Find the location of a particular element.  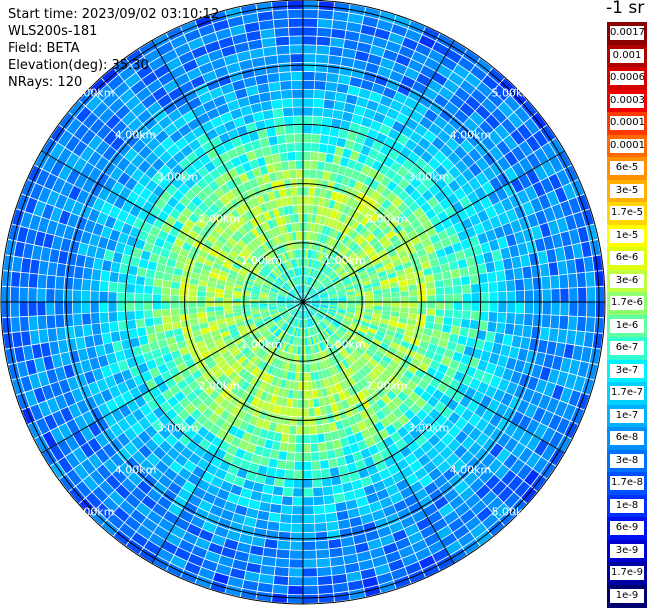

colorbar-cell: 3e-8 is located at coordinates (627, 461).